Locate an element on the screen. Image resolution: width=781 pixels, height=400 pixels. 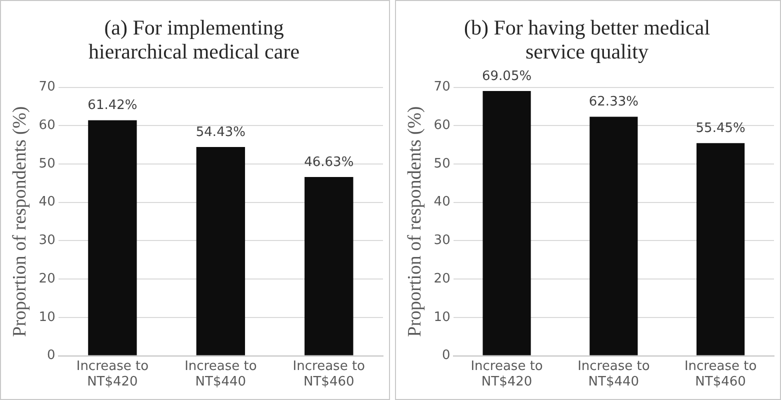
data-label: 61.42% is located at coordinates (113, 106).